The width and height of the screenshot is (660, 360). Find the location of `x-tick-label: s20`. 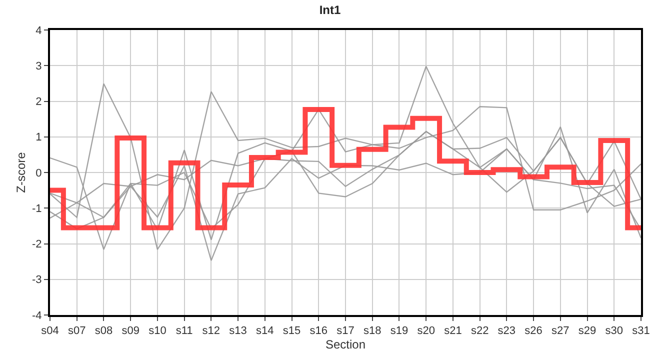

x-tick-label: s20 is located at coordinates (426, 331).